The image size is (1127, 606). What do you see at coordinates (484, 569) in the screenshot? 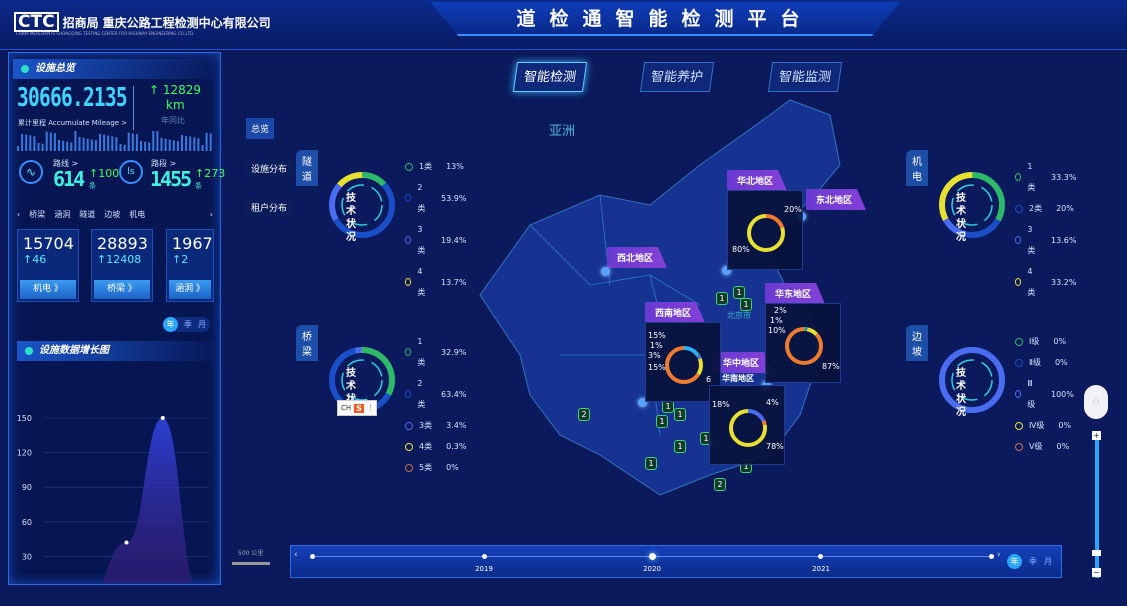
I see `timeline-year: 2019` at bounding box center [484, 569].